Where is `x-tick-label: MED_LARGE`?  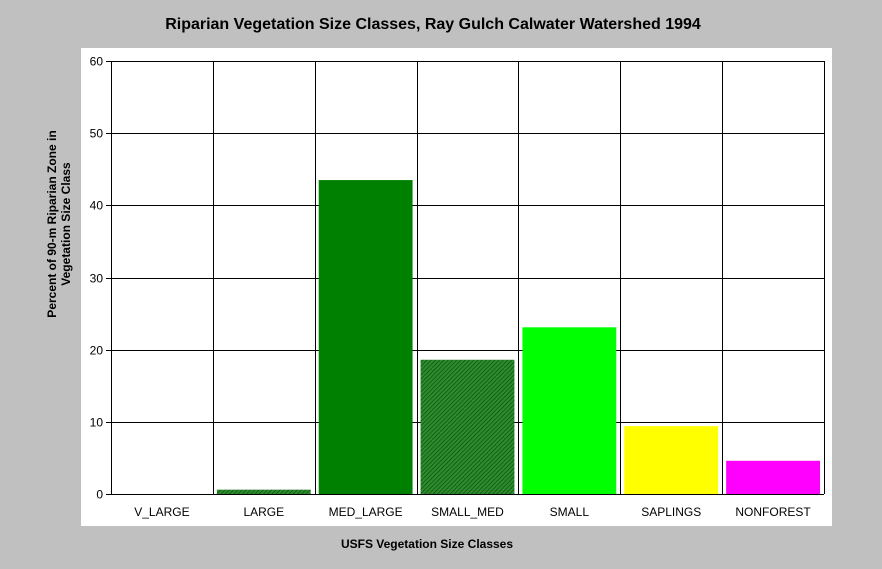 x-tick-label: MED_LARGE is located at coordinates (366, 512).